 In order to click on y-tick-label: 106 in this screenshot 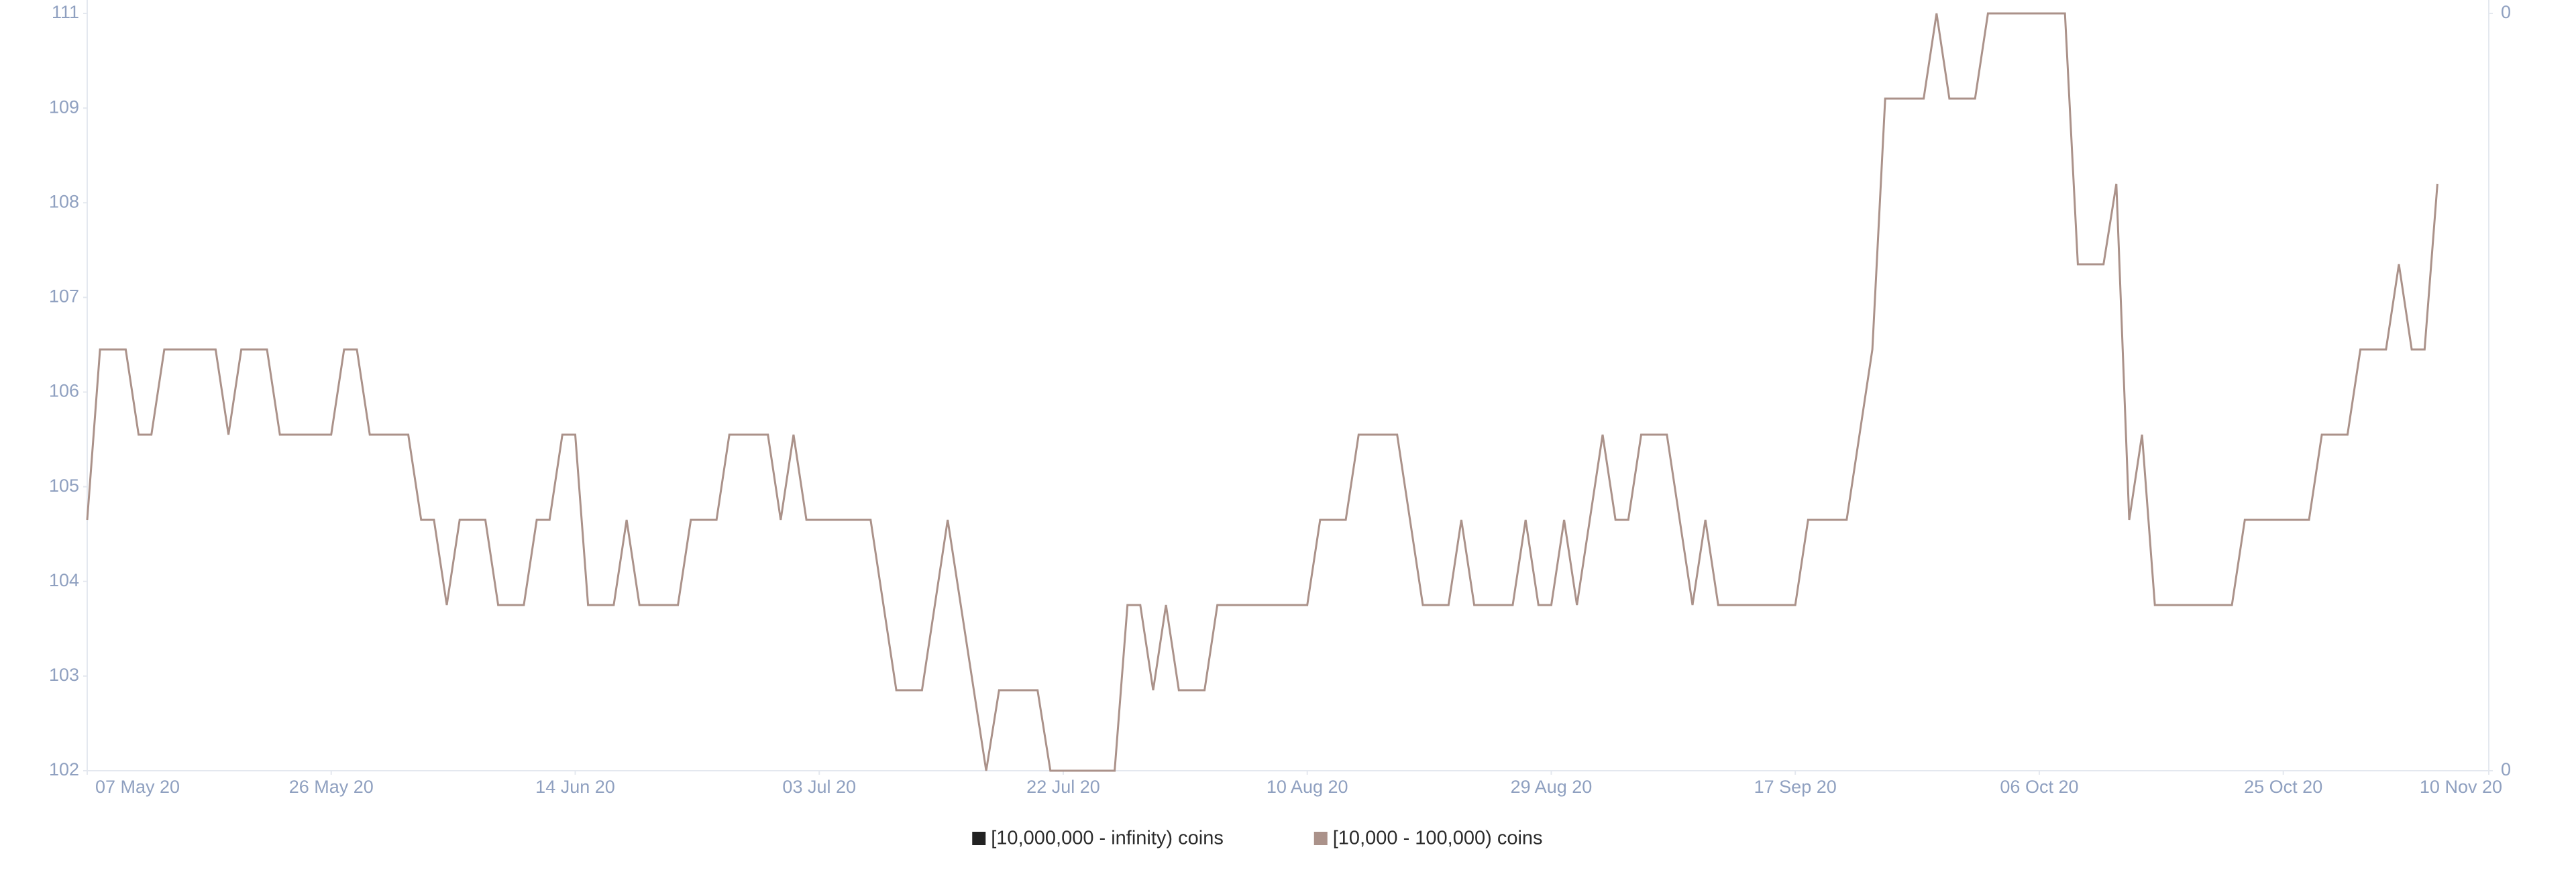, I will do `click(64, 391)`.